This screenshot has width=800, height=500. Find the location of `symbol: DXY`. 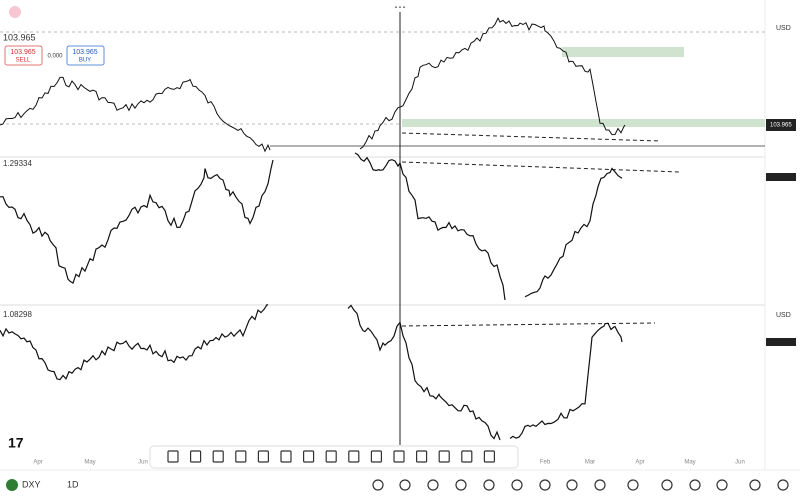

symbol: DXY is located at coordinates (31, 484).